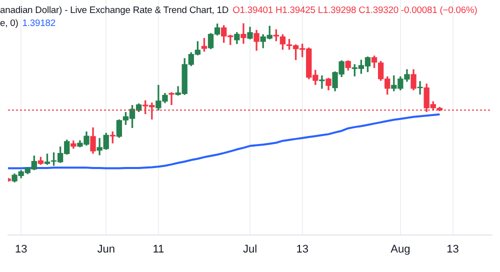  What do you see at coordinates (250, 249) in the screenshot?
I see `x-tick-label: Jul` at bounding box center [250, 249].